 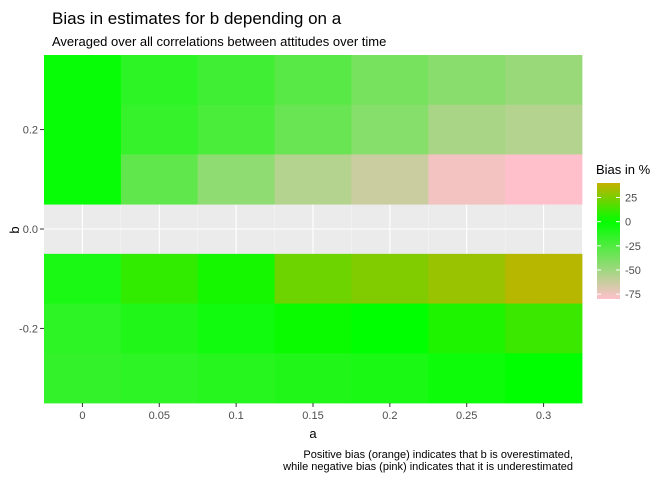 I want to click on y-tick-label: 0.0, so click(x=30, y=230).